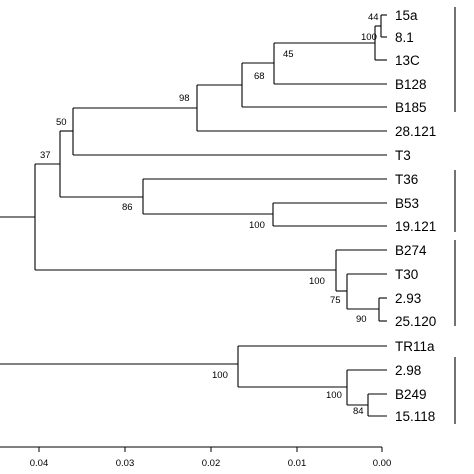 The image size is (474, 474). Describe the element at coordinates (125, 463) in the screenshot. I see `axis-tick-label: 0.03` at that location.